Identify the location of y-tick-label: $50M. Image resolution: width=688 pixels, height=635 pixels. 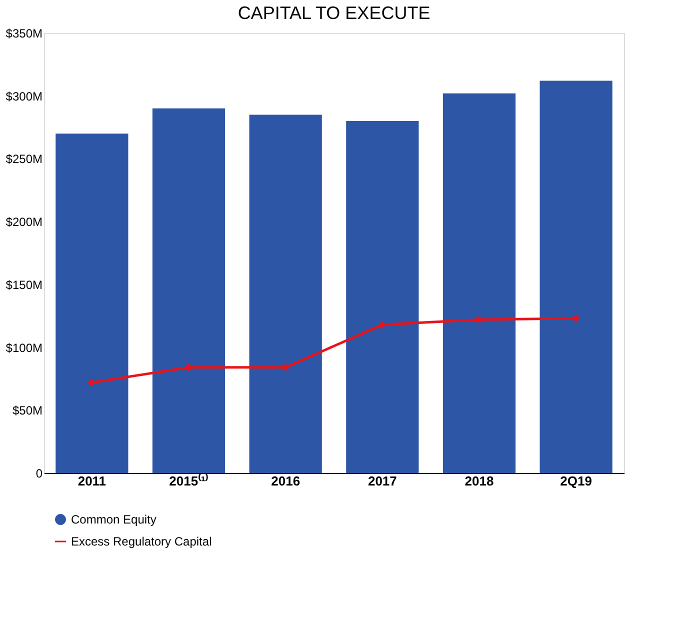
(27, 411).